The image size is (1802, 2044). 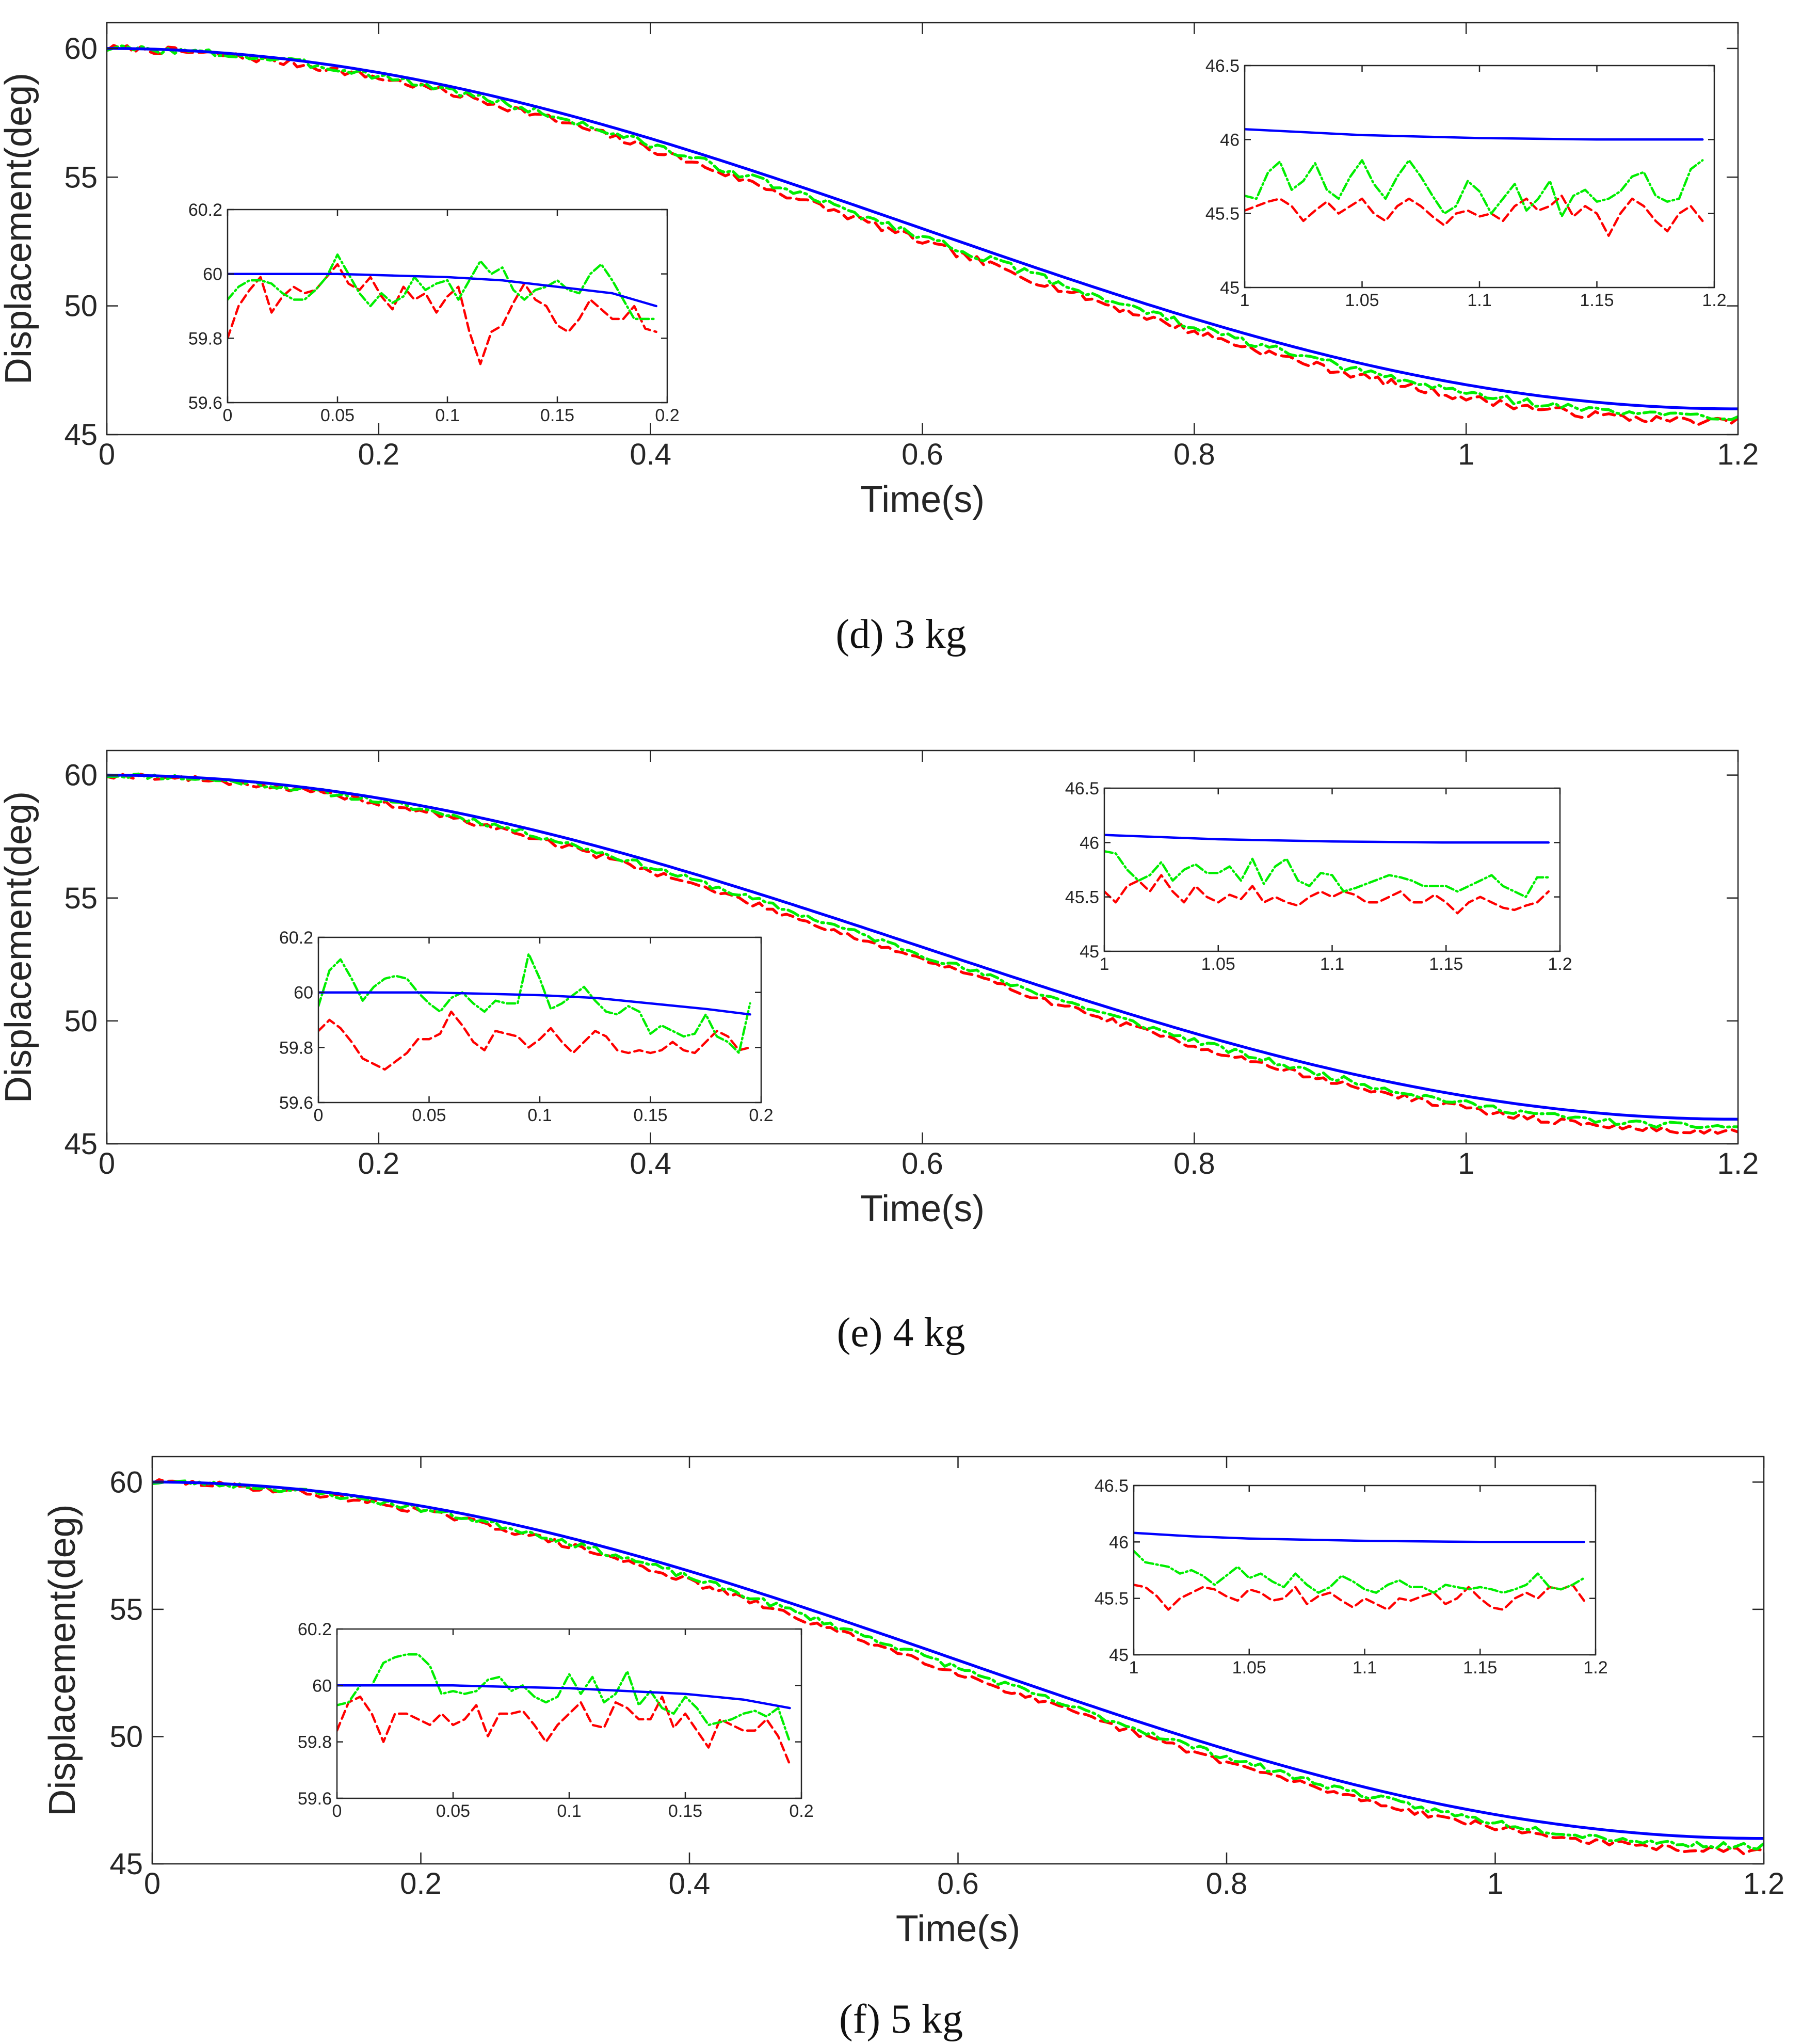 I want to click on caption-e: (e) 4 kg, so click(x=901, y=1332).